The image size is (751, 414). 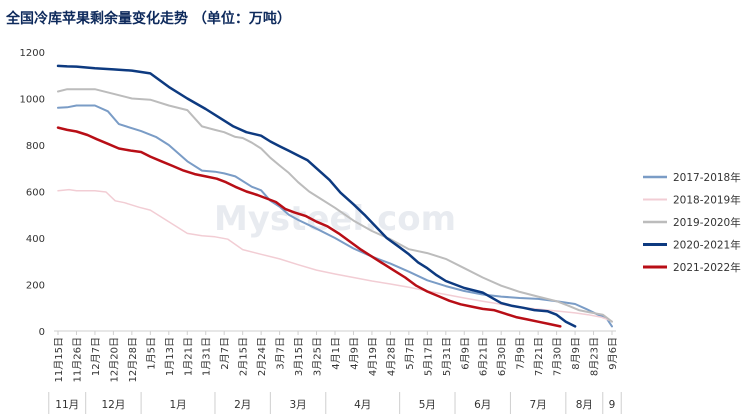 I want to click on legend-label: 2018-2019年, so click(x=707, y=200).